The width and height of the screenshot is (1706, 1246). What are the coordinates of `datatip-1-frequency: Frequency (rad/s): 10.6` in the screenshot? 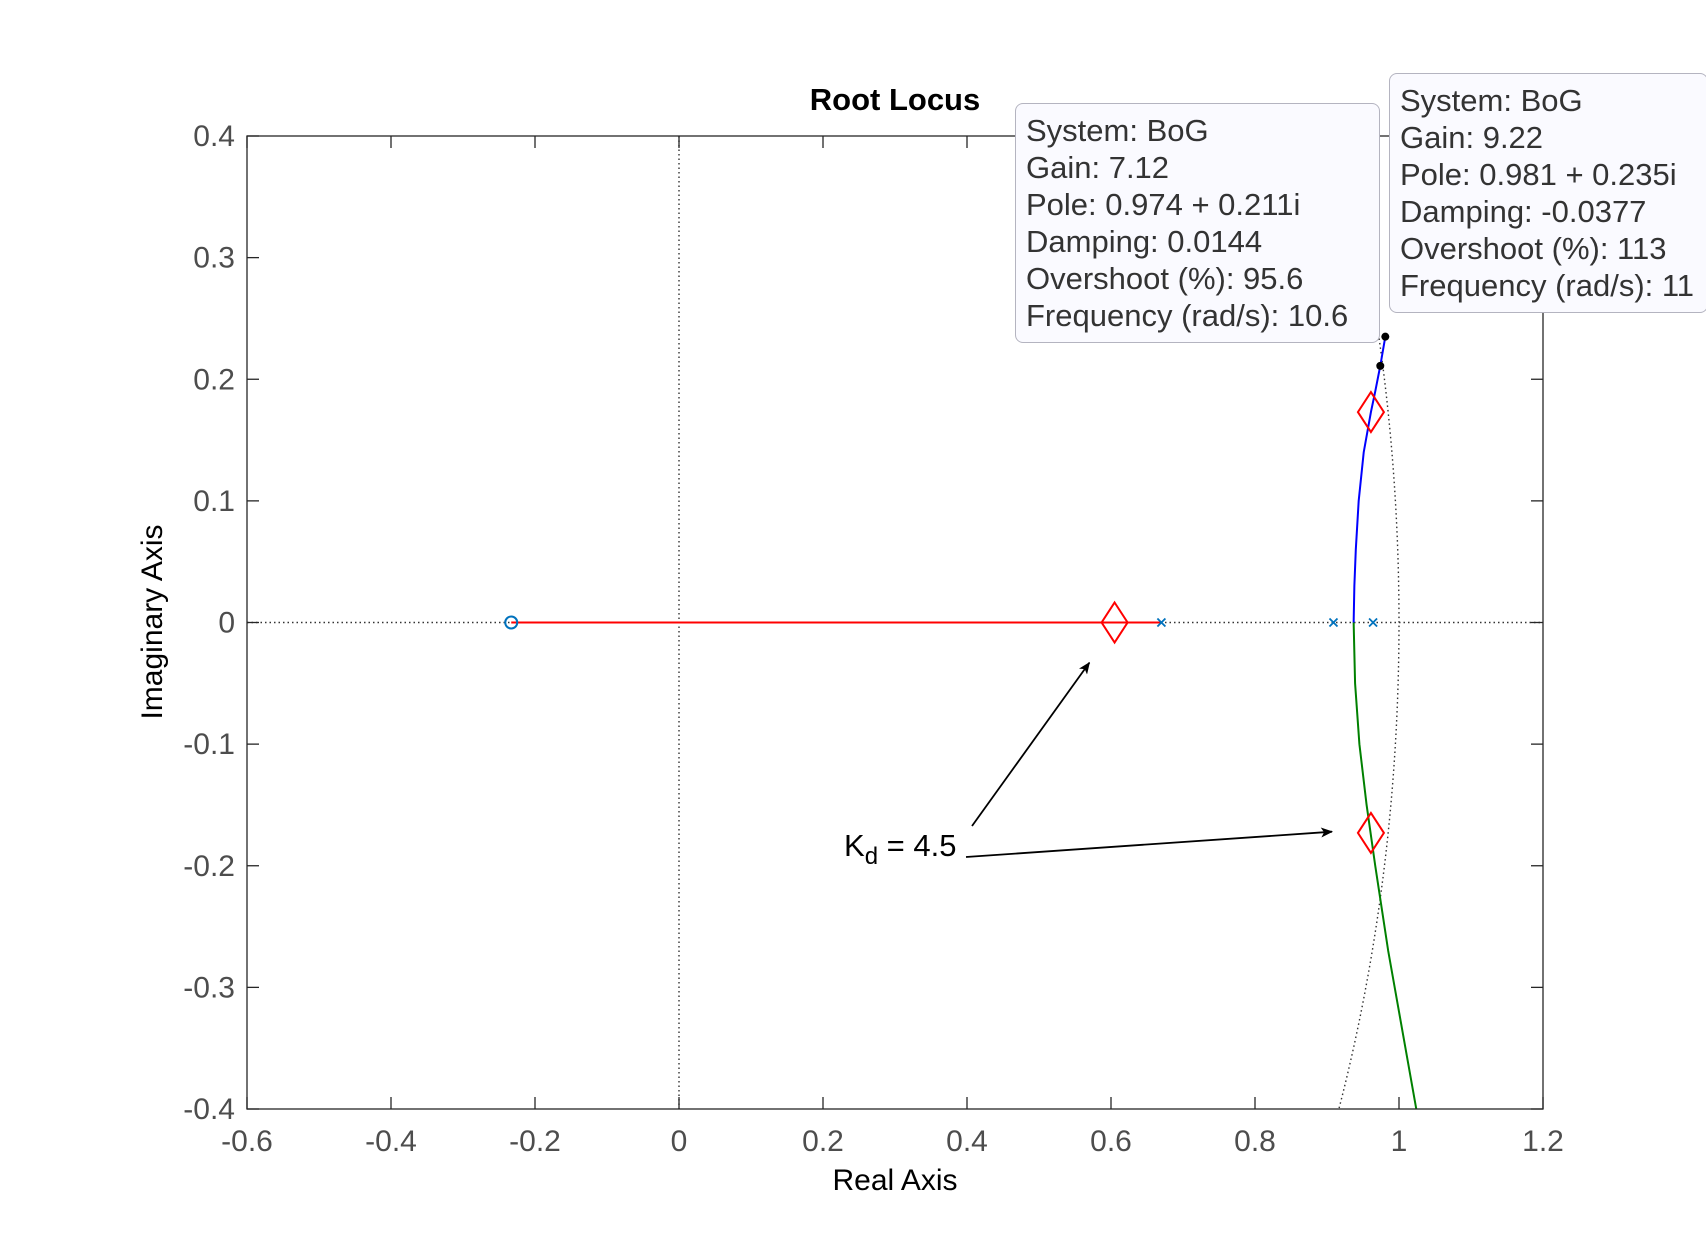 It's located at (1187, 315).